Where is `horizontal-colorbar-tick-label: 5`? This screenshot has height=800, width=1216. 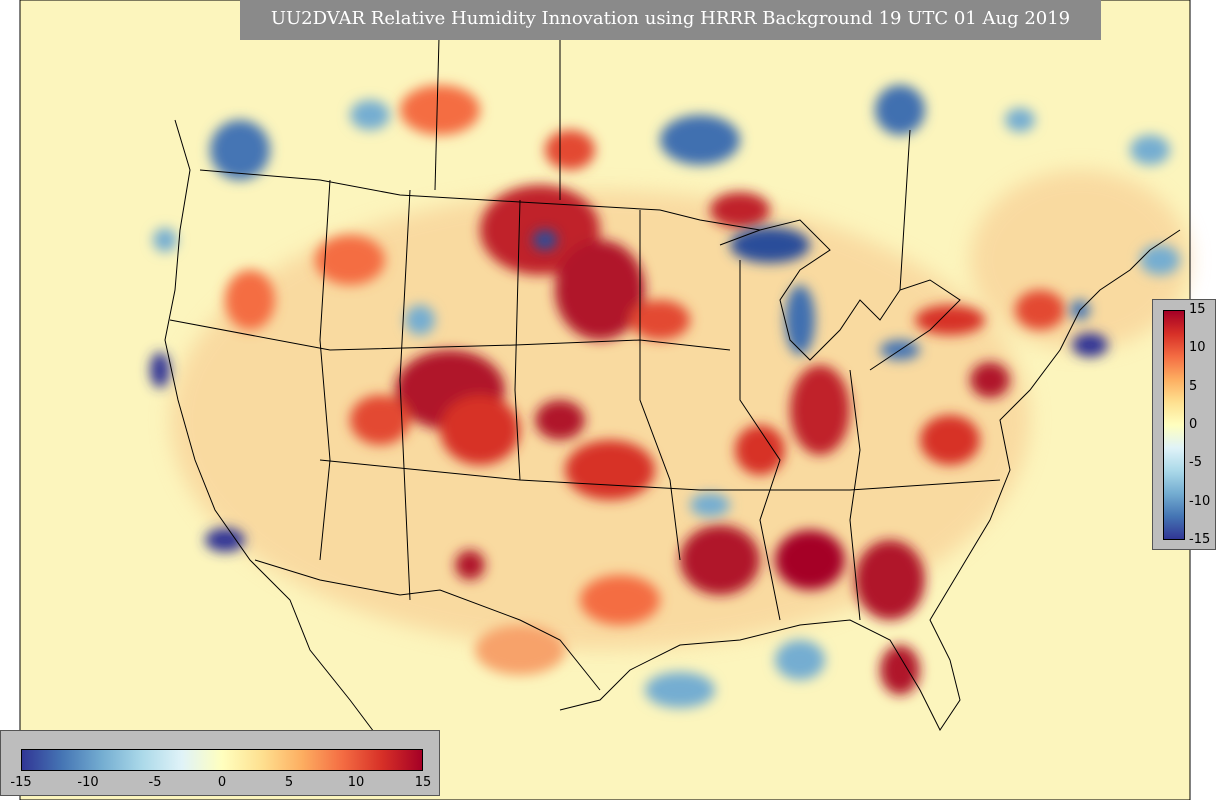 horizontal-colorbar-tick-label: 5 is located at coordinates (289, 782).